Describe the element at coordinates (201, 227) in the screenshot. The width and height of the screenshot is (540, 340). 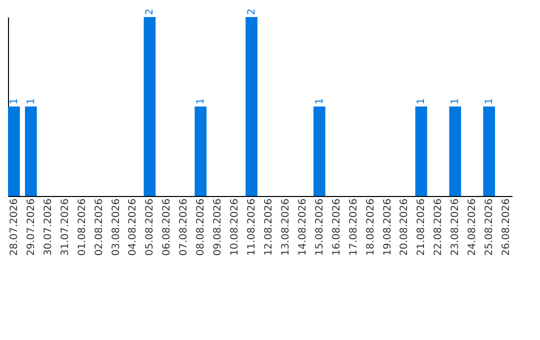
I see `x-tick-label: 08.08.2026` at that location.